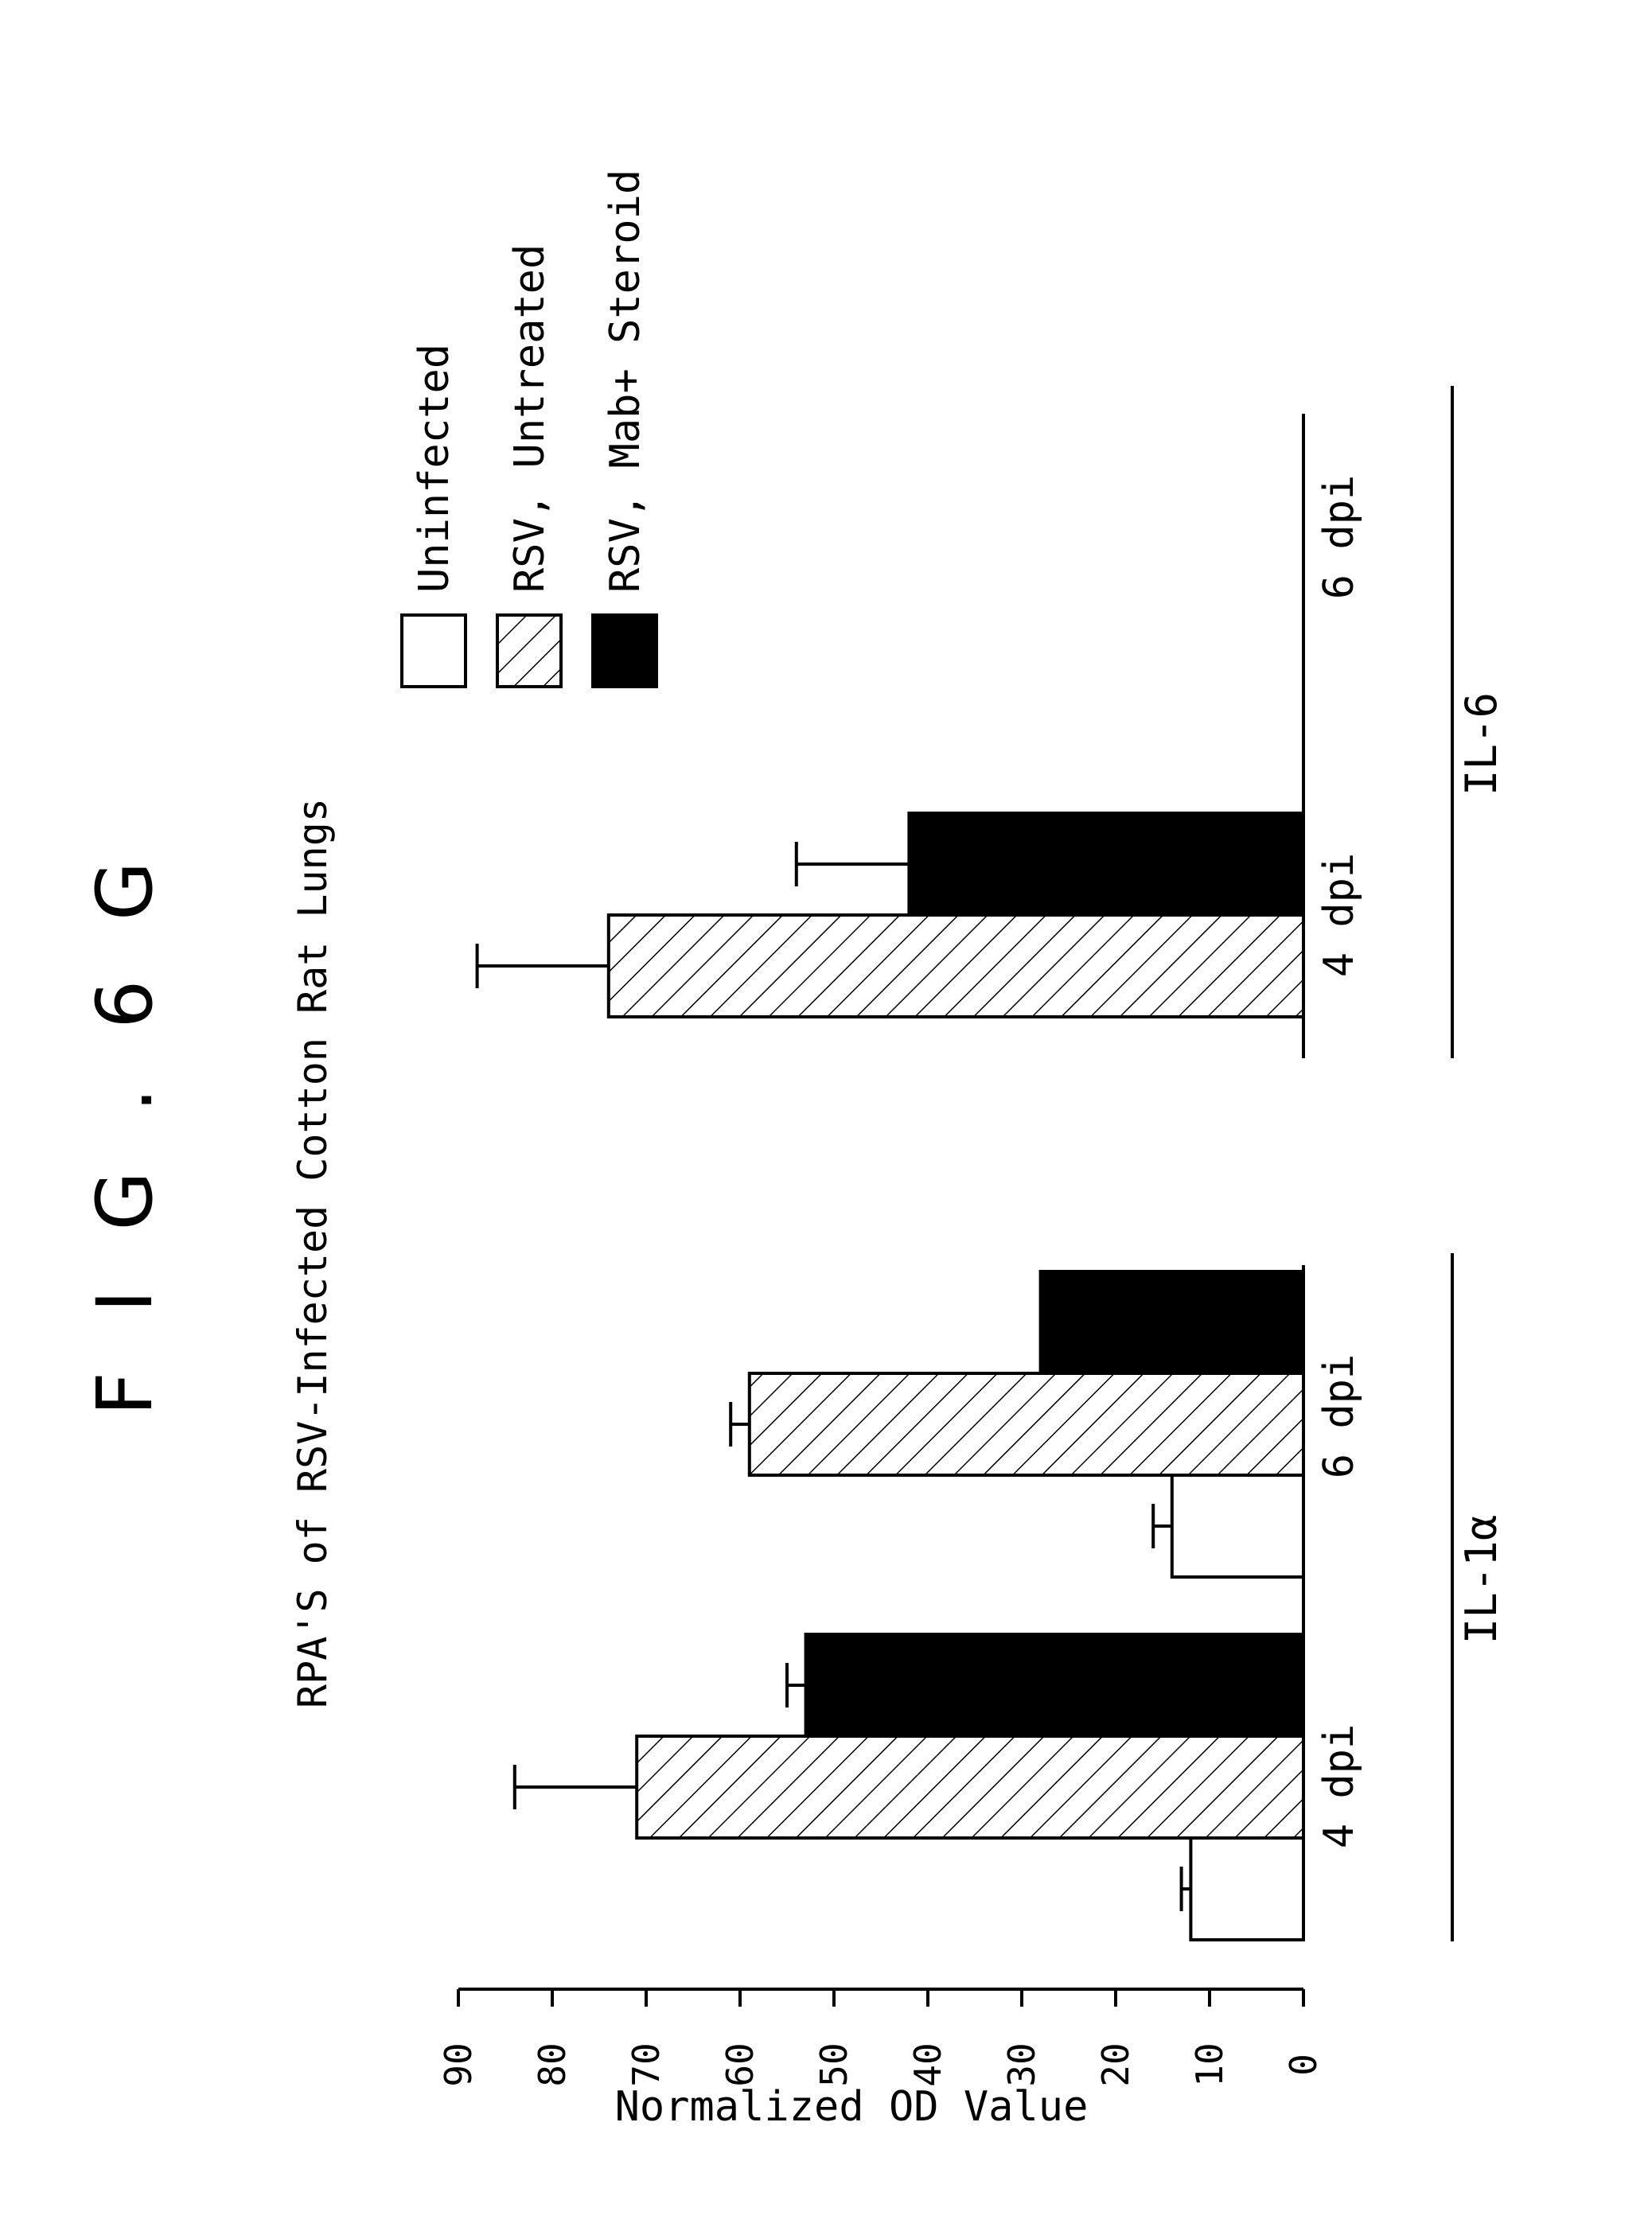 The width and height of the screenshot is (1652, 2239). What do you see at coordinates (530, 419) in the screenshot?
I see `legend-label: RSV, Untreated` at bounding box center [530, 419].